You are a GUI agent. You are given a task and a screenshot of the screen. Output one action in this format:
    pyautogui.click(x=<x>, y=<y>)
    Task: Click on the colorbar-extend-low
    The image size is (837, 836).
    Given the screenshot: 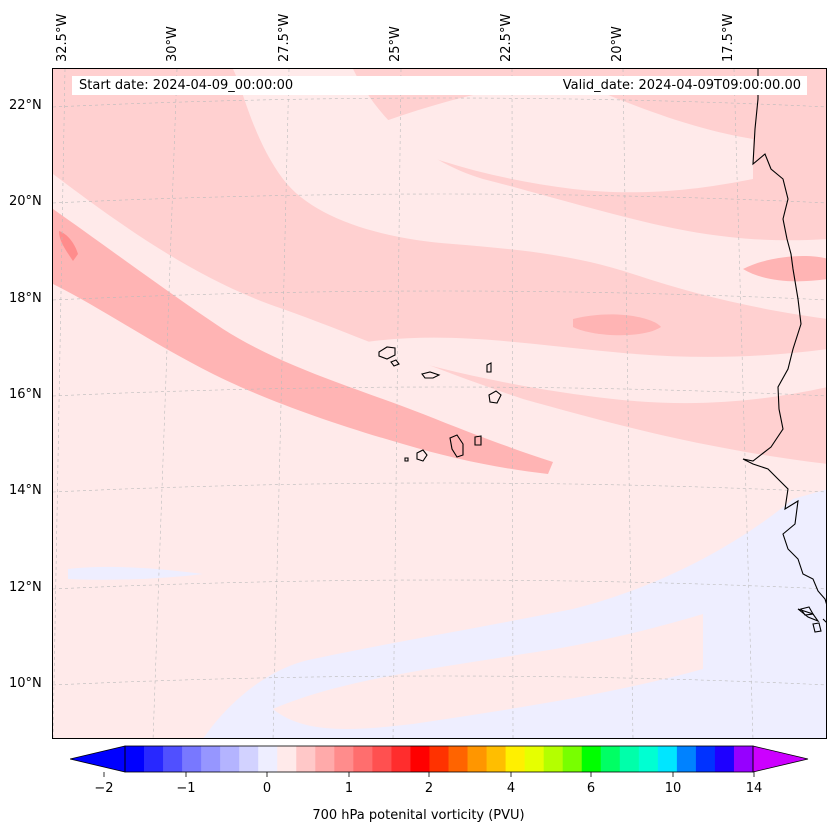 What is the action you would take?
    pyautogui.click(x=98, y=759)
    